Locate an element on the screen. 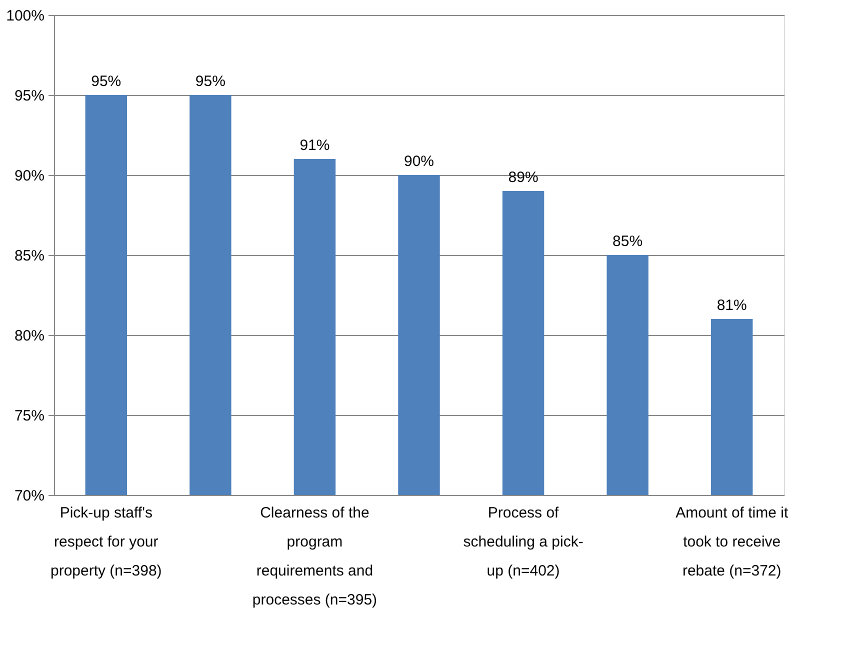 The height and width of the screenshot is (658, 846). x-tick-label: Process of scheduling a pick-up (n=402) is located at coordinates (523, 542).